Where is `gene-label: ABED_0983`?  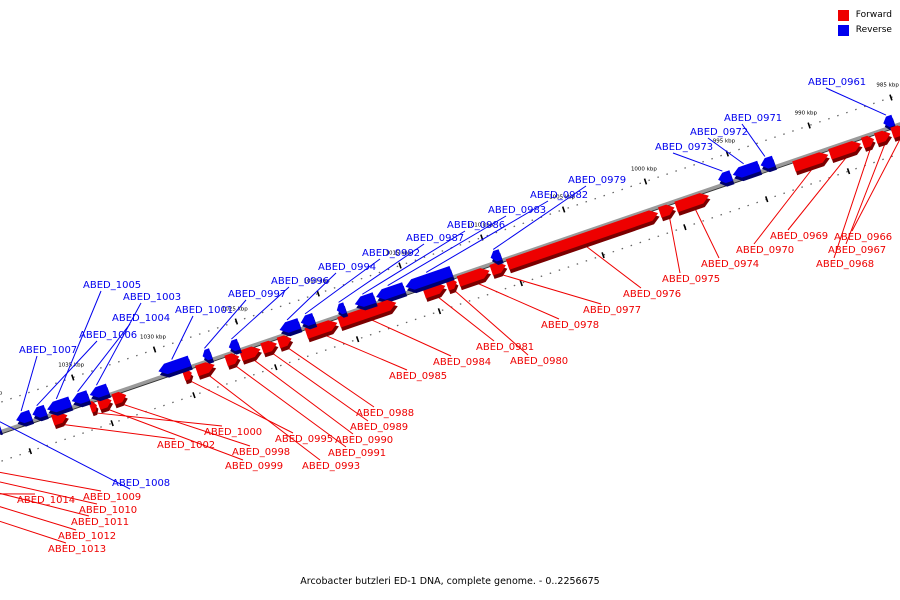
gene-label: ABED_0983 is located at coordinates (517, 210).